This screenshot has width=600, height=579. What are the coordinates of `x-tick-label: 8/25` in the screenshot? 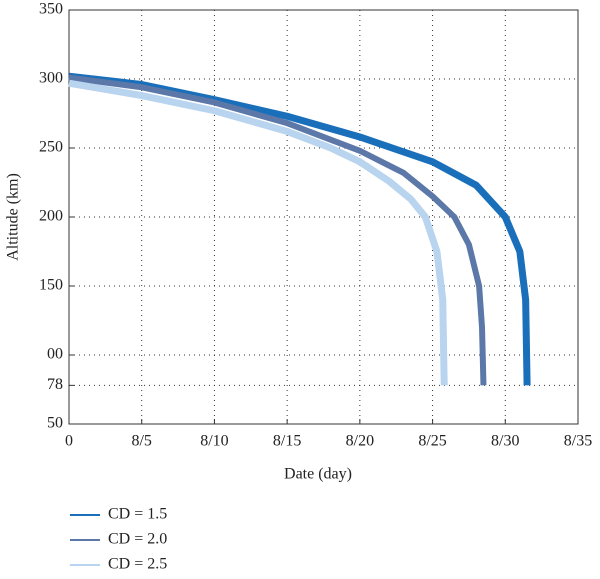 It's located at (432, 441).